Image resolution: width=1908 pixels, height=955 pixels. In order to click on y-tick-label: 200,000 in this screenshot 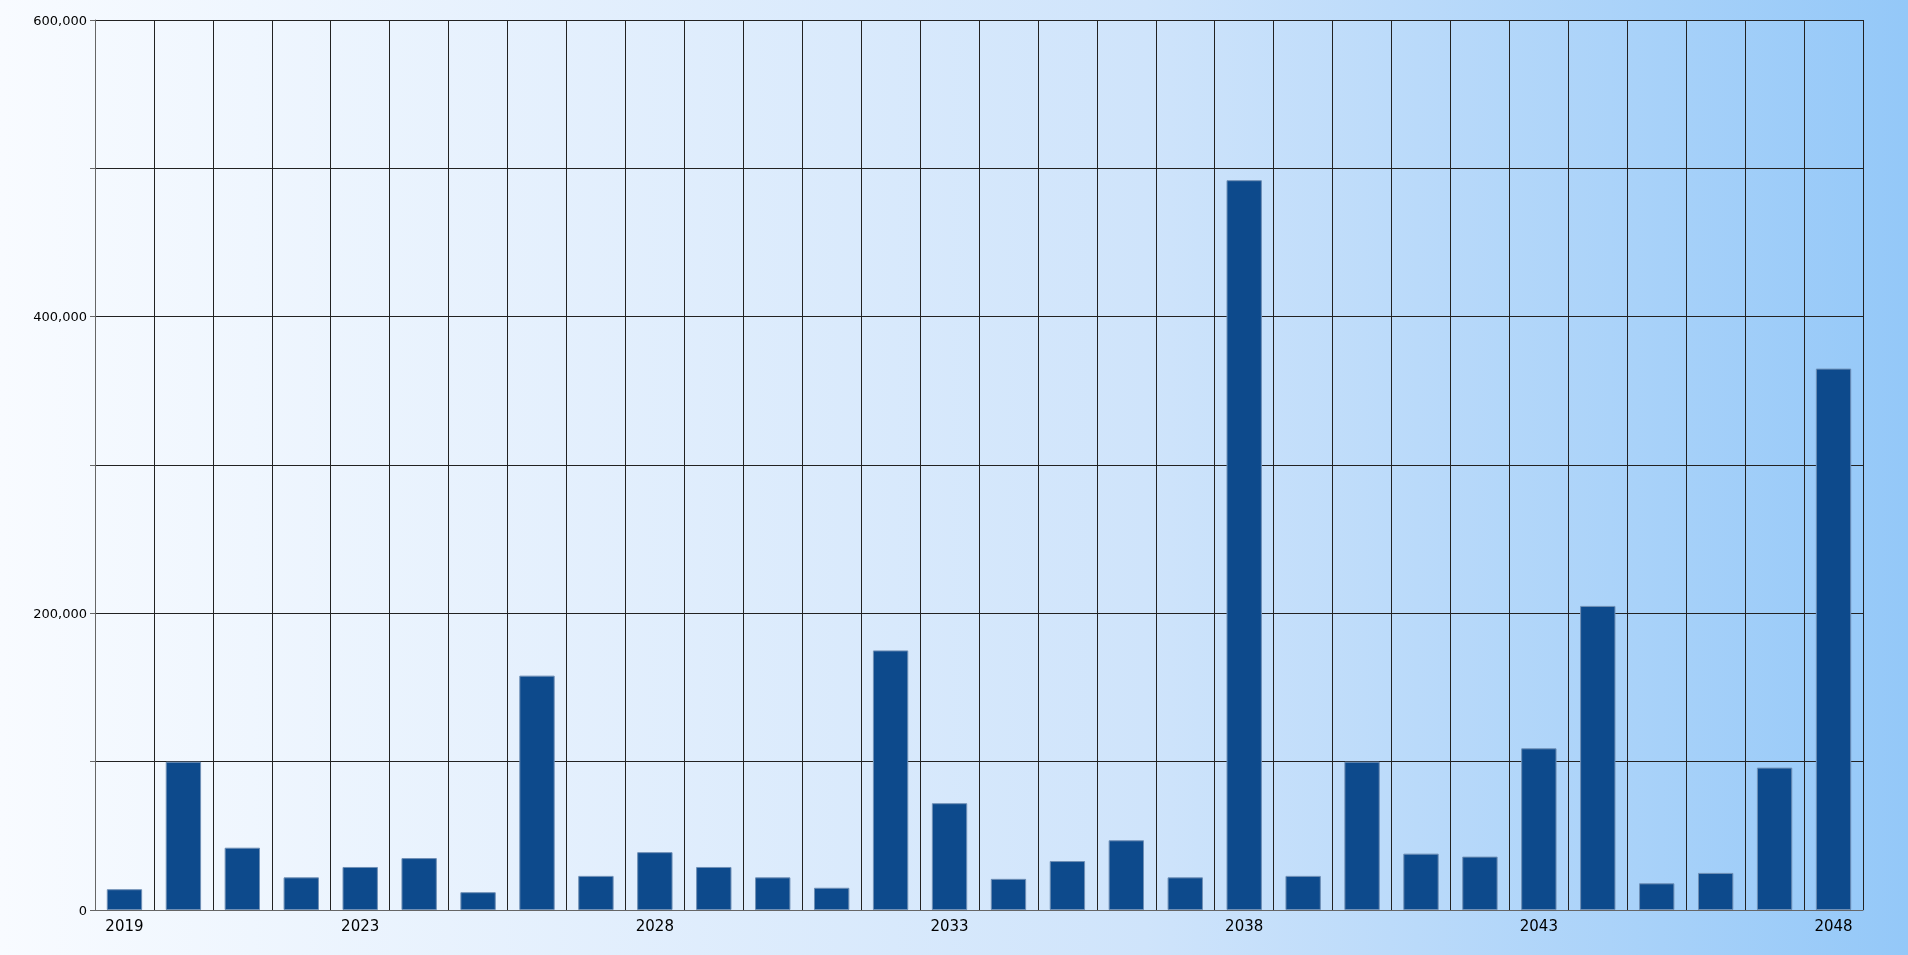, I will do `click(60, 613)`.